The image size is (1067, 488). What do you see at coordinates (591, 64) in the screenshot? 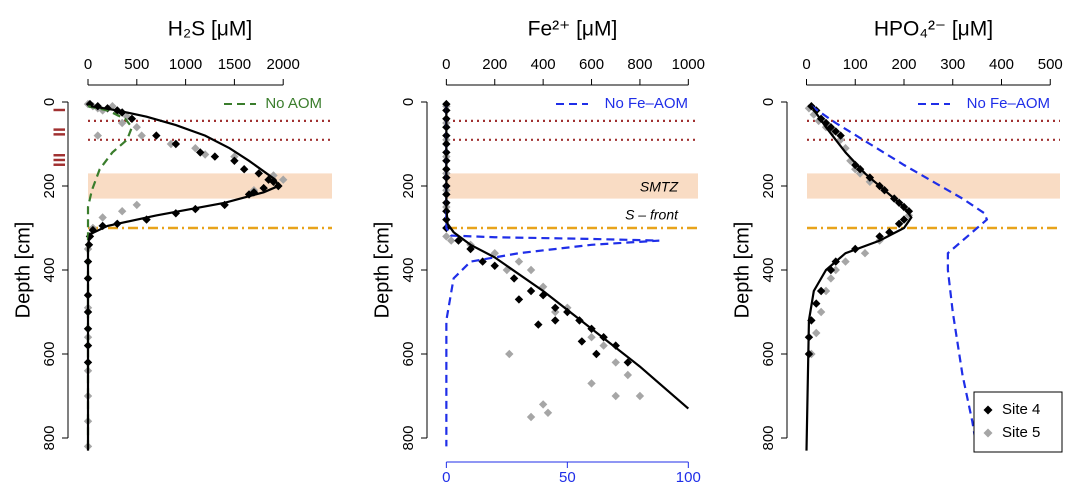
I see `x-tick-label: 600` at bounding box center [591, 64].